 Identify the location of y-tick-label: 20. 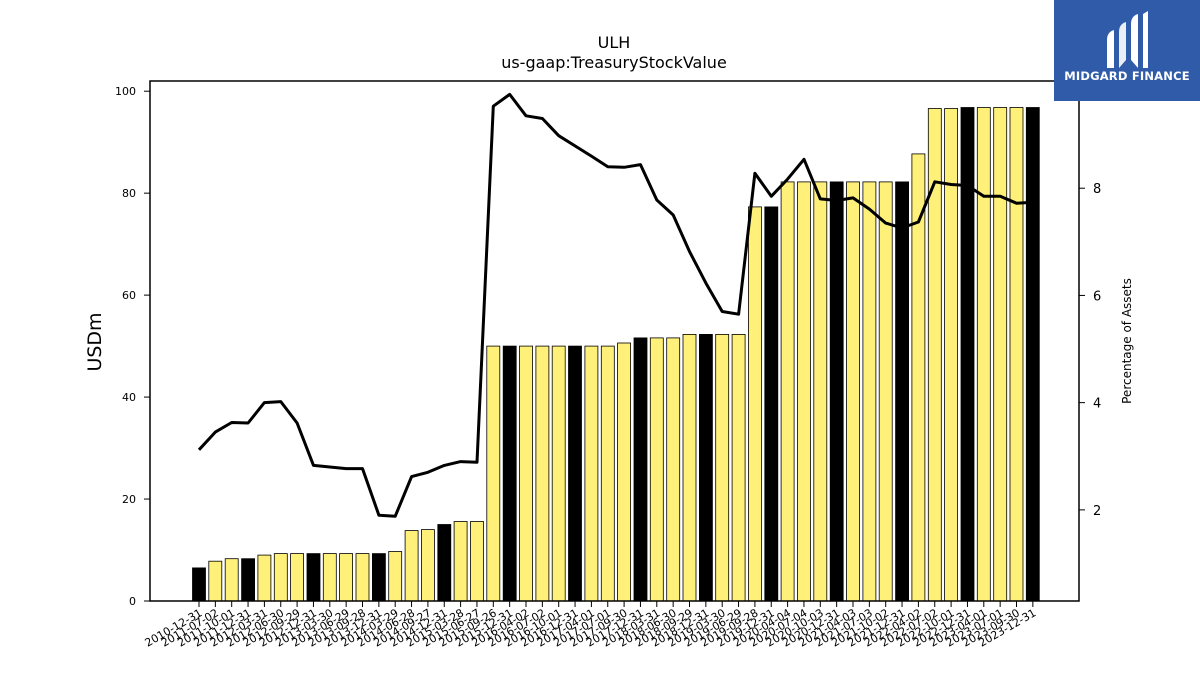
(129, 499).